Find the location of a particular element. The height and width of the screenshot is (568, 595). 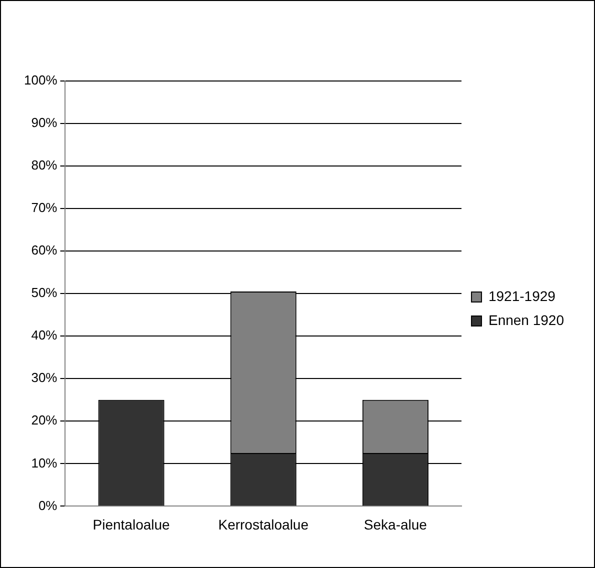

y-tick-label: 80% is located at coordinates (44, 165).